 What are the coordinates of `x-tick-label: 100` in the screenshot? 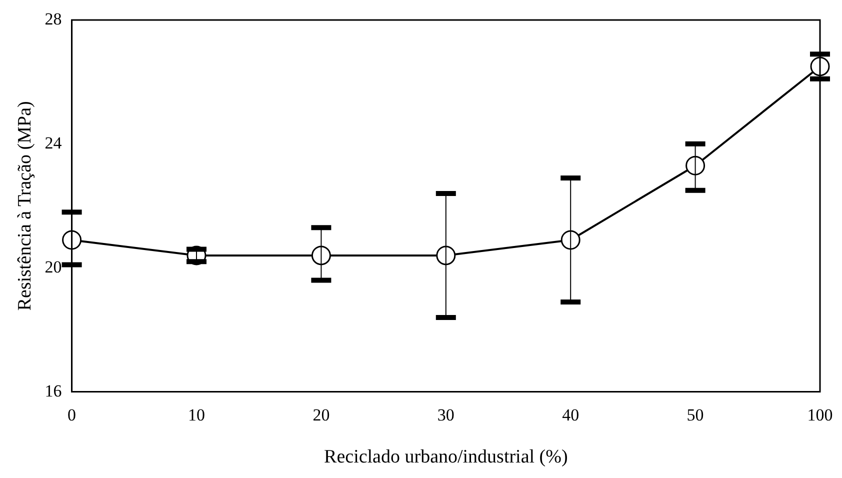 It's located at (820, 414).